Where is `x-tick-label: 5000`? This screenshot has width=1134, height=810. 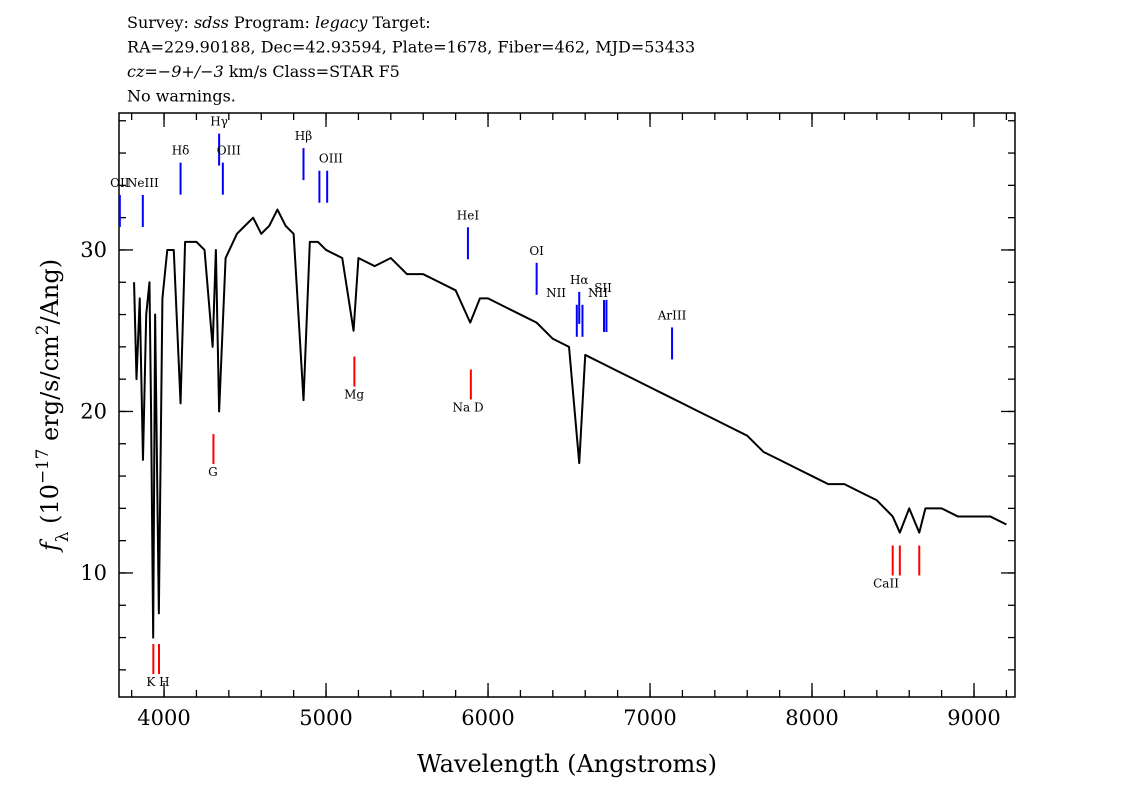
x-tick-label: 5000 is located at coordinates (325, 718).